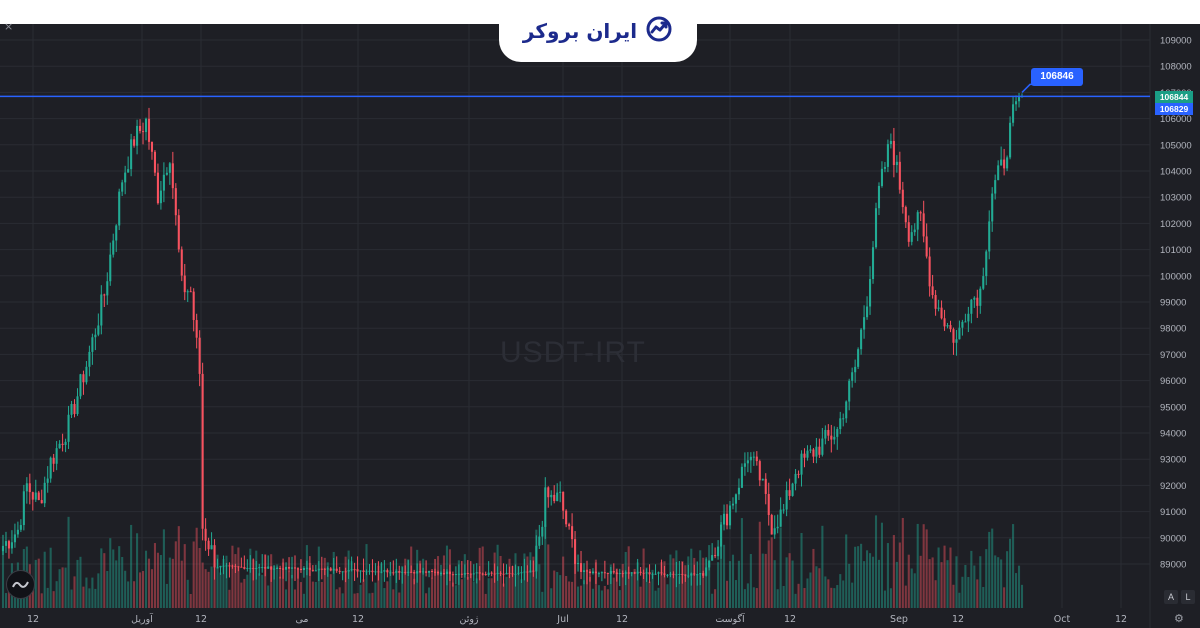  Describe the element at coordinates (1173, 512) in the screenshot. I see `y-tick-label: 91000` at that location.